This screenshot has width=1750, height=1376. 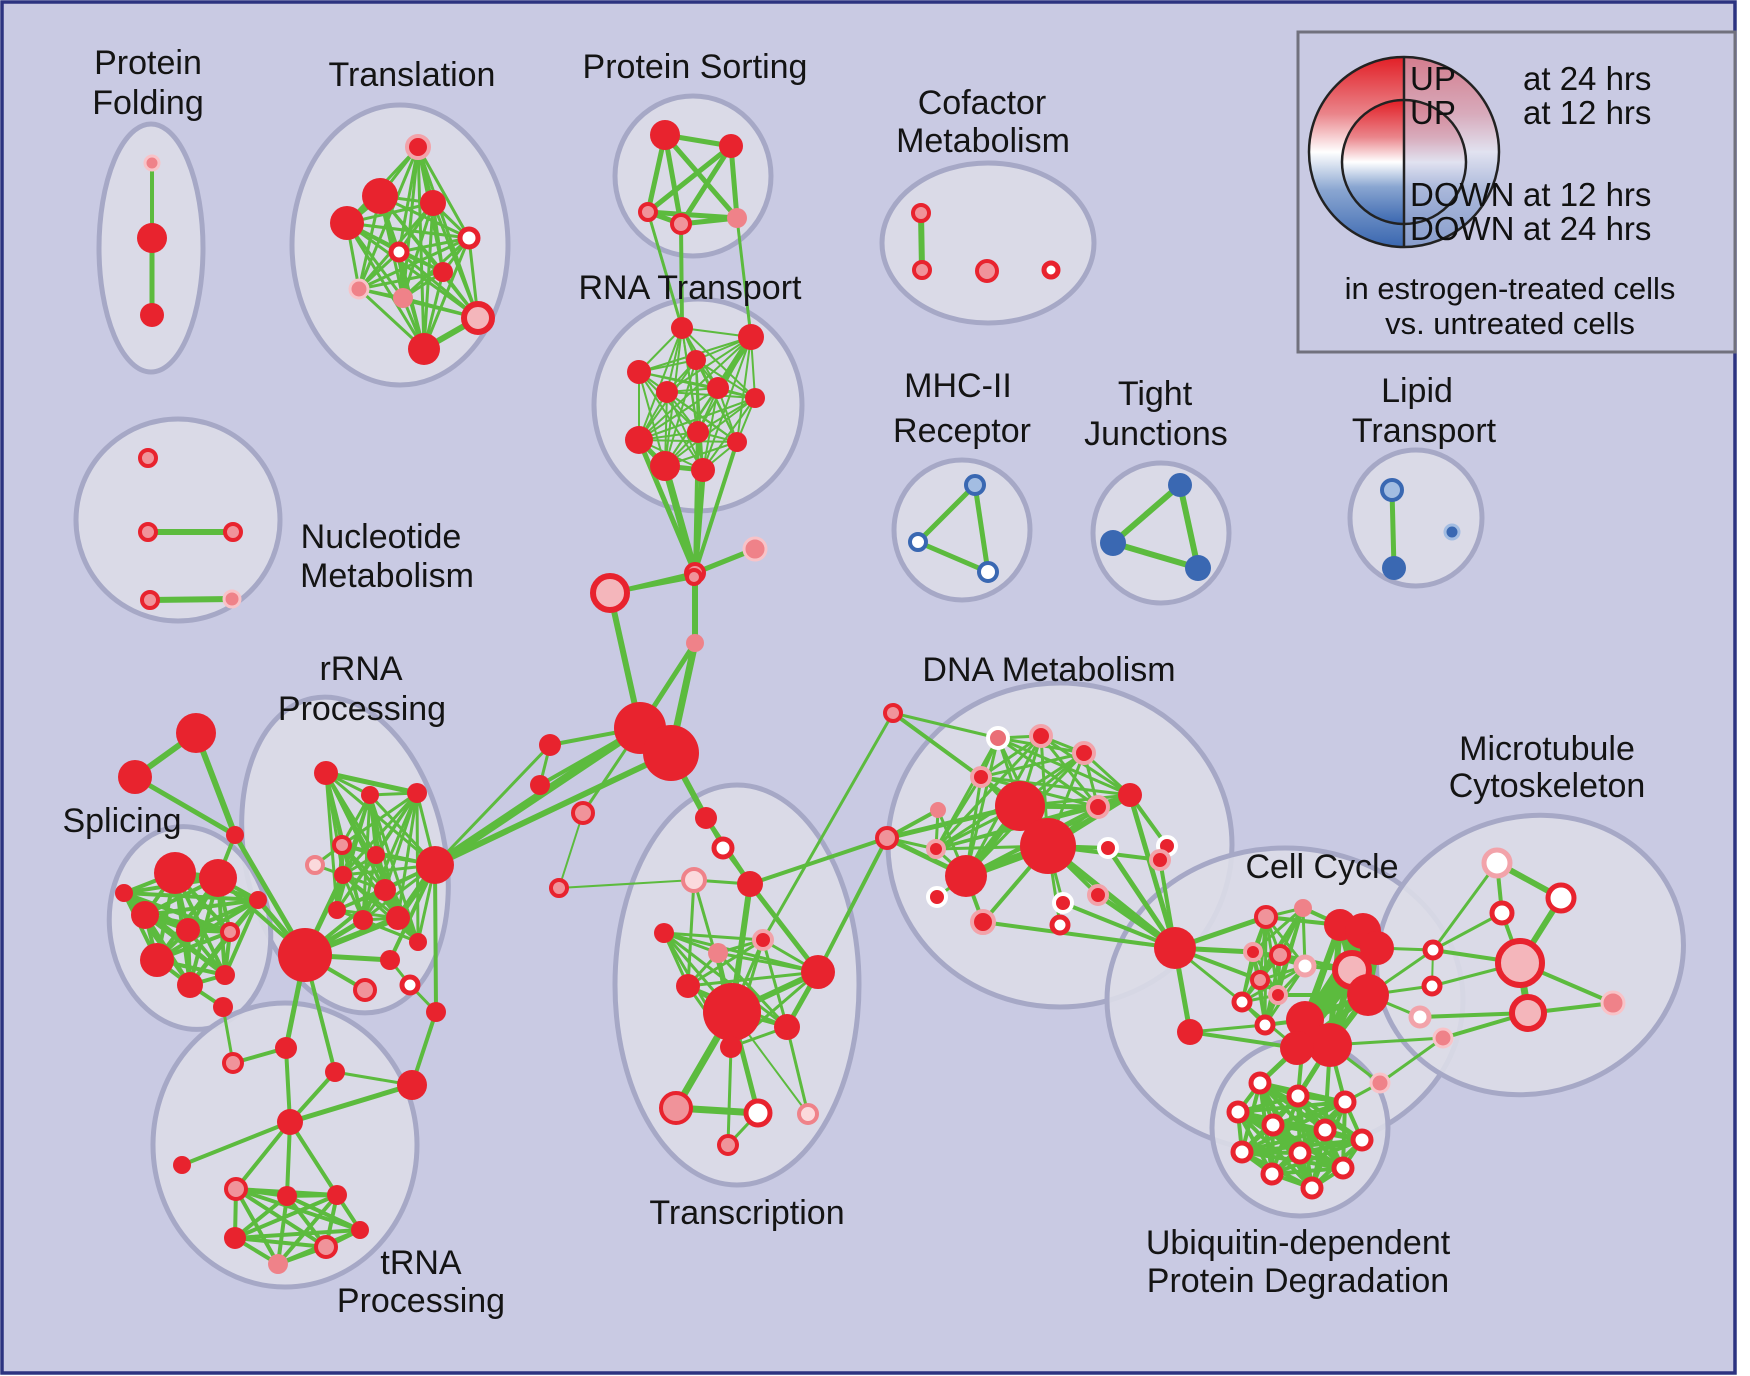 I want to click on node-pf3, so click(x=152, y=315).